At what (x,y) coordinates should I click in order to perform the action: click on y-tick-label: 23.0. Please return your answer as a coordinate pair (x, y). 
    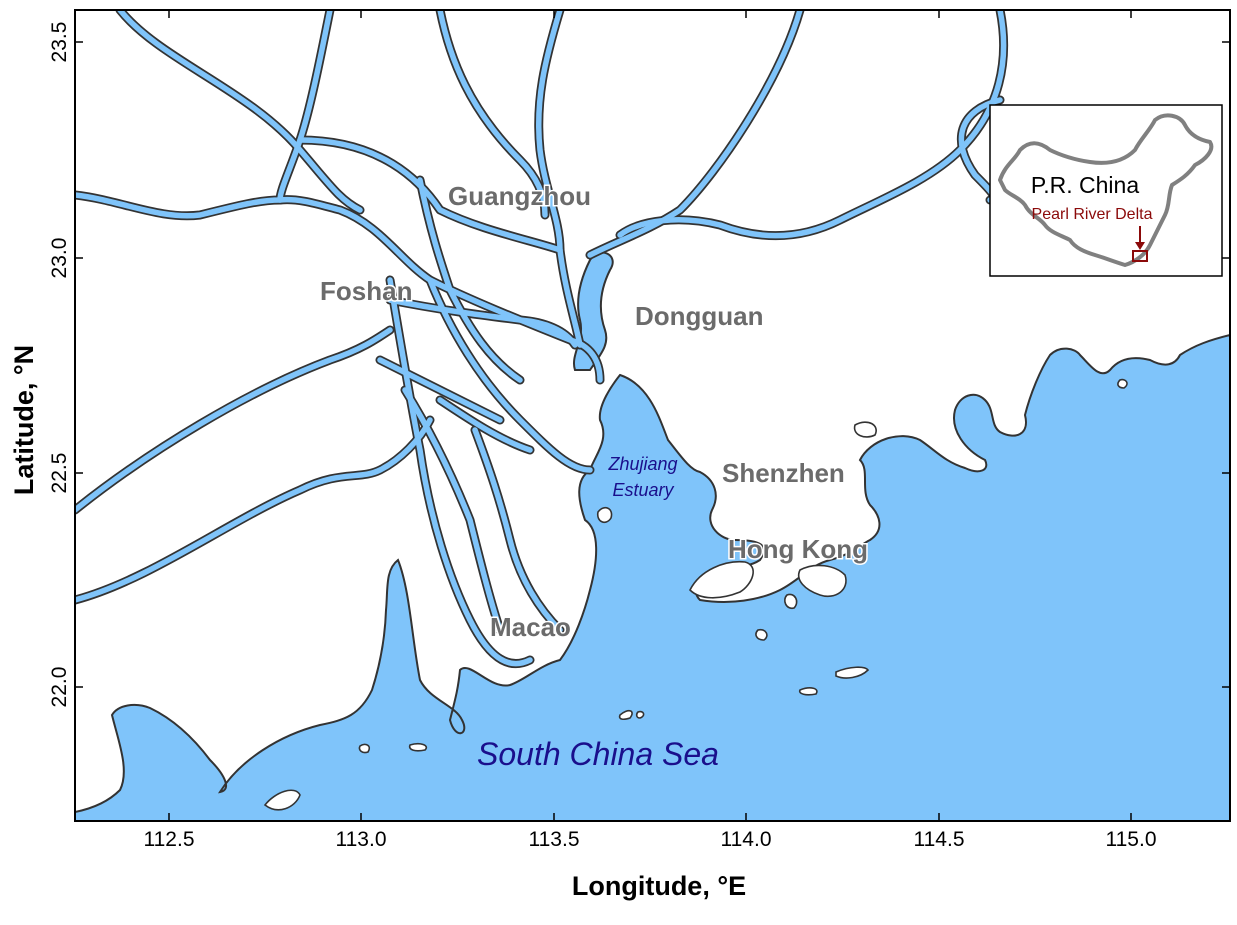
    Looking at the image, I should click on (59, 258).